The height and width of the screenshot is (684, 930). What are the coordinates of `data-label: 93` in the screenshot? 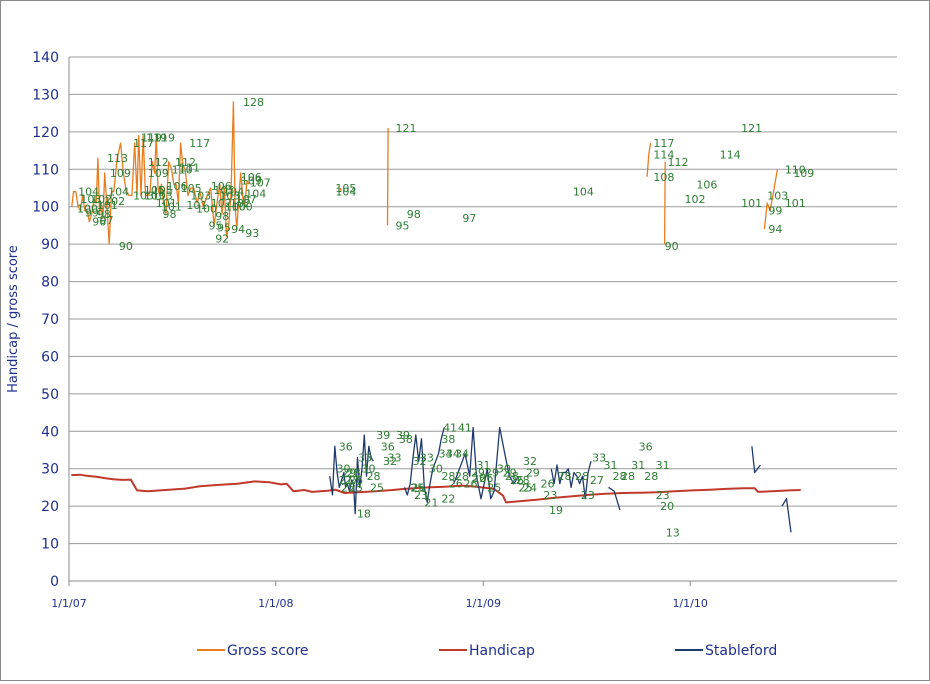 It's located at (252, 233).